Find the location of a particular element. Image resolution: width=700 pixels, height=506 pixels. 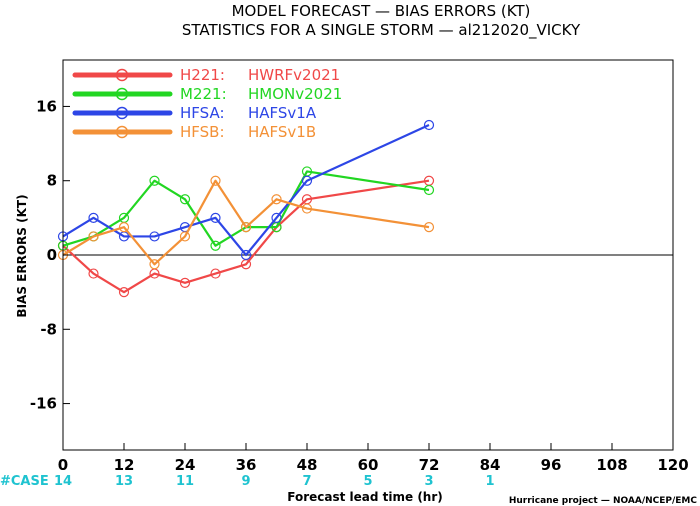

legend-model-id: HFSA: is located at coordinates (202, 113).